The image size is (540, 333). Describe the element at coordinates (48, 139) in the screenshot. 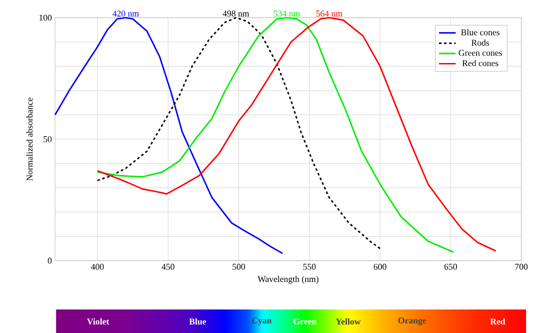

I see `y-tick-label: 50` at that location.